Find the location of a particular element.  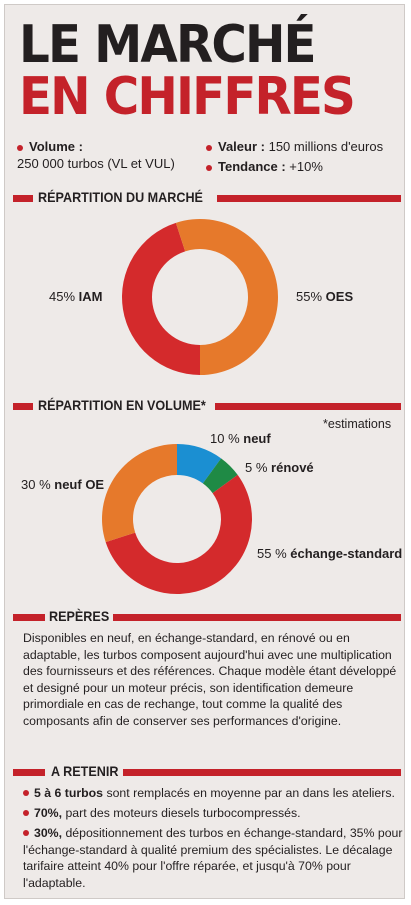

volume-value: 250 000 turbos (VL et VUL) is located at coordinates (96, 163).